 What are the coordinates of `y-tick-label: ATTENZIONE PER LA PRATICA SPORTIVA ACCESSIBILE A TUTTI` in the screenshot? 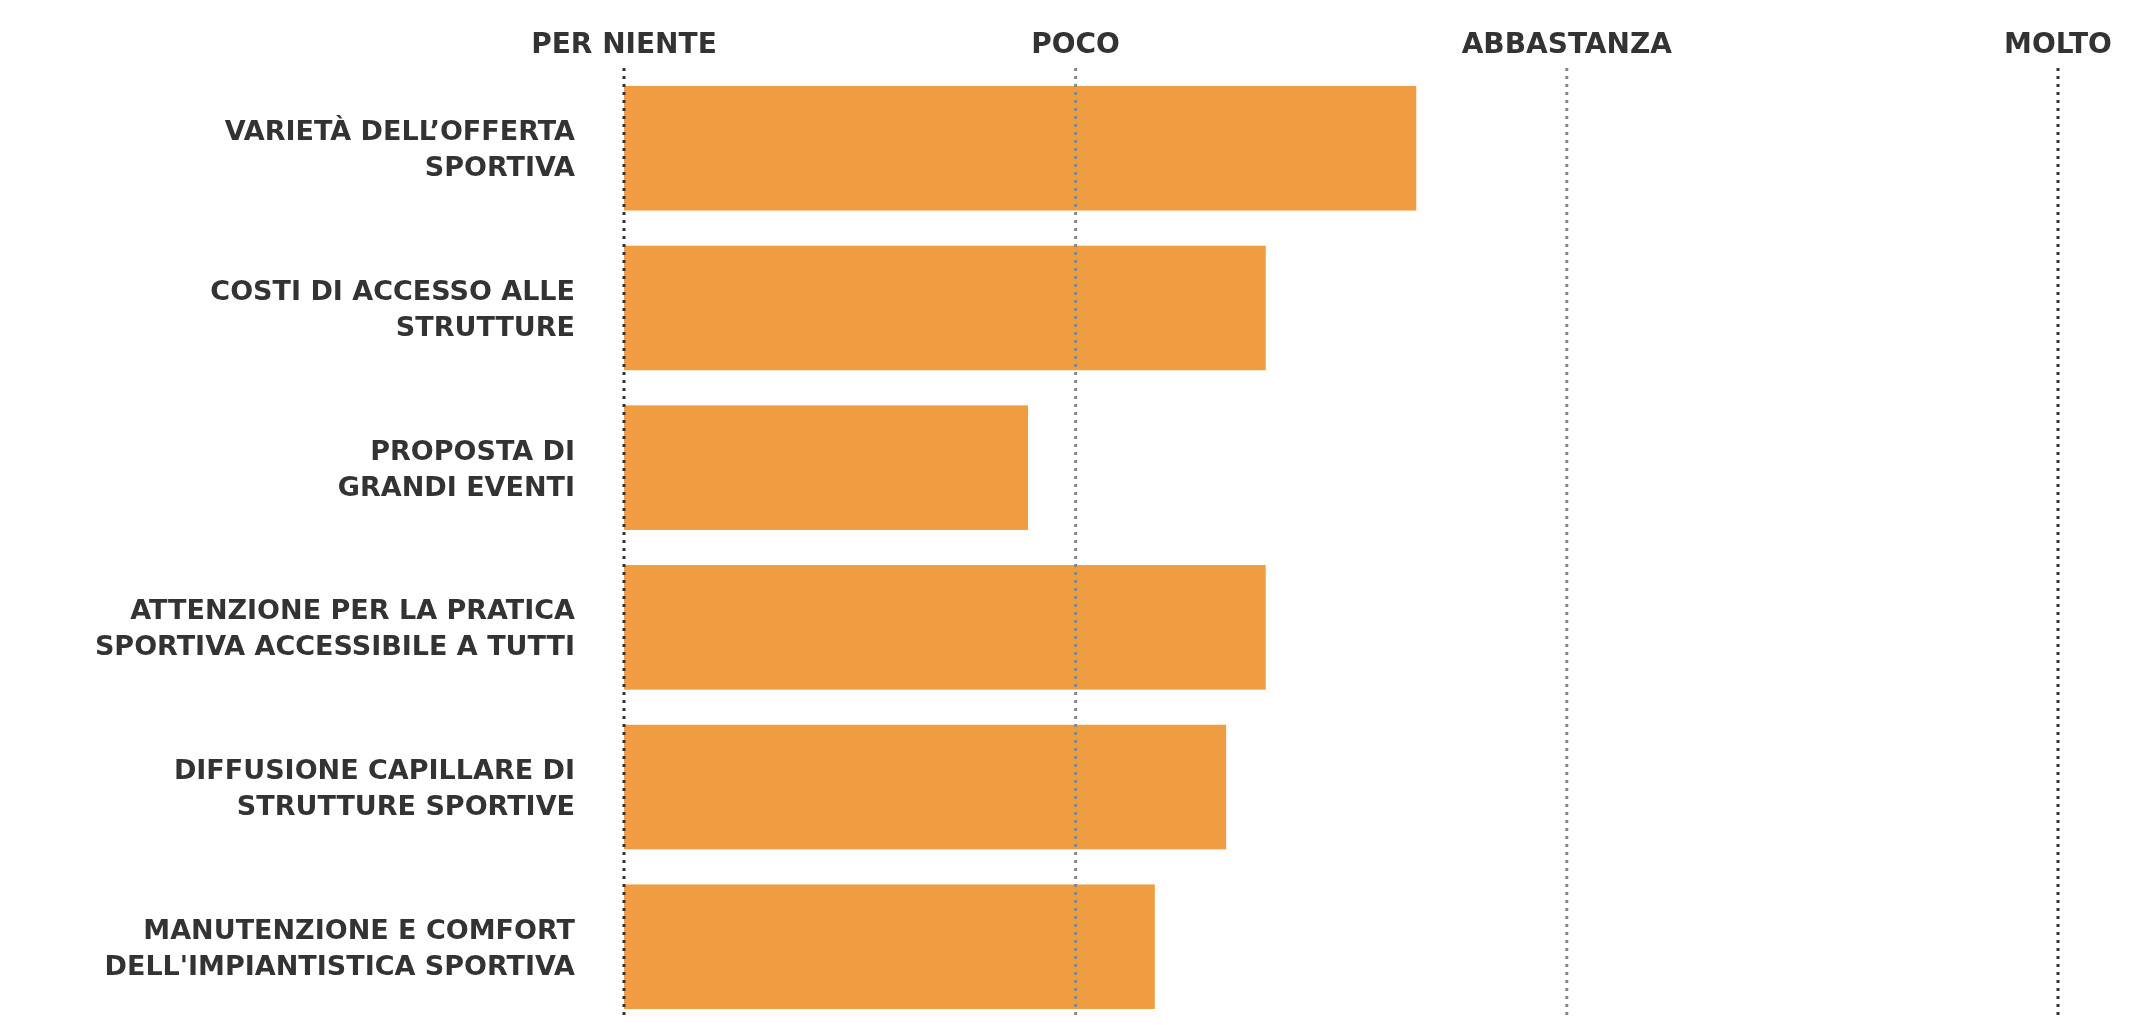 It's located at (335, 628).